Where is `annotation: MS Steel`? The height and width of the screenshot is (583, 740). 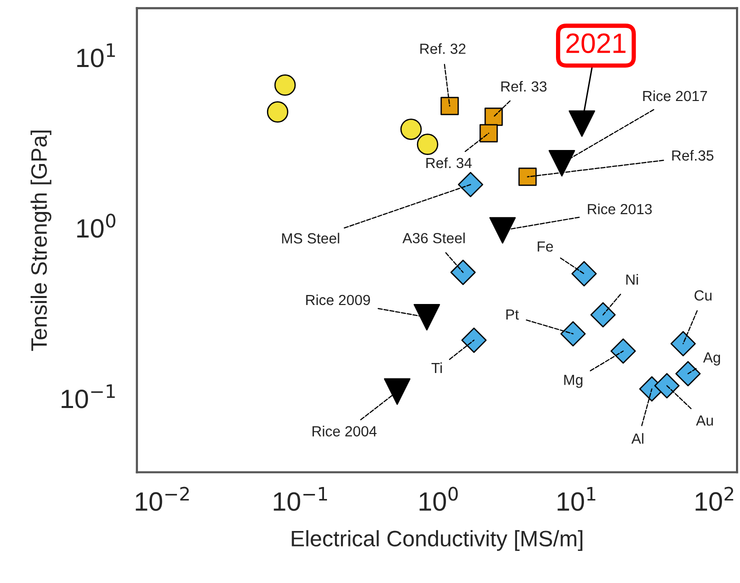 annotation: MS Steel is located at coordinates (311, 238).